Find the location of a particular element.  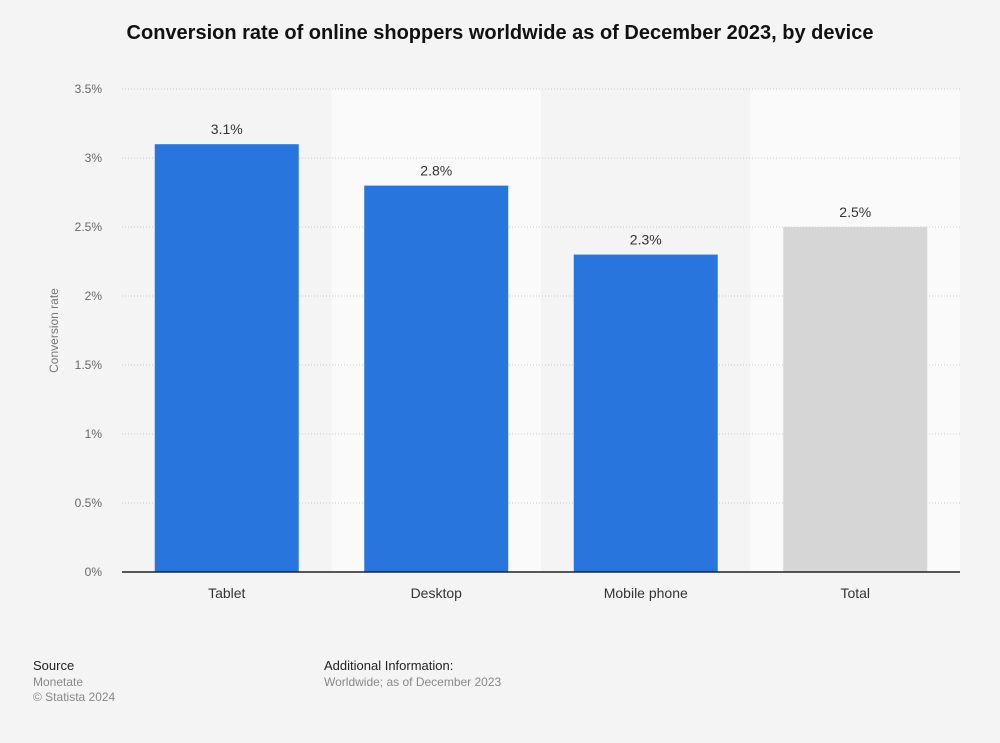

data-label: 3.1% is located at coordinates (227, 129).